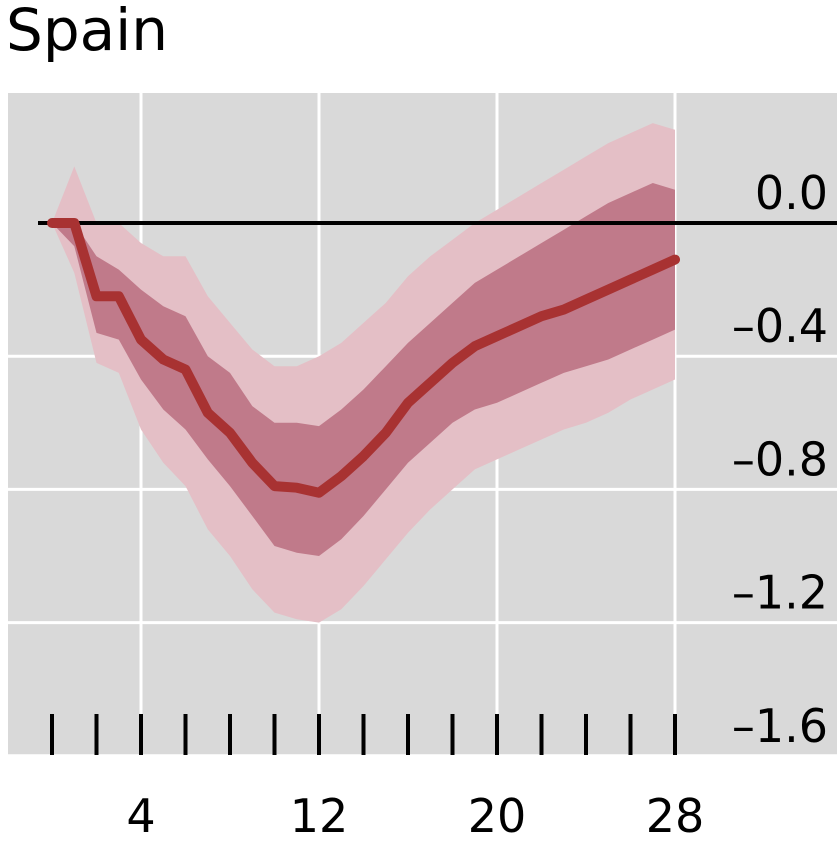 The image size is (837, 845). I want to click on y-tick-labels: 0.0 –0.4 –0.8 –1.2 –1.6, so click(780, 459).